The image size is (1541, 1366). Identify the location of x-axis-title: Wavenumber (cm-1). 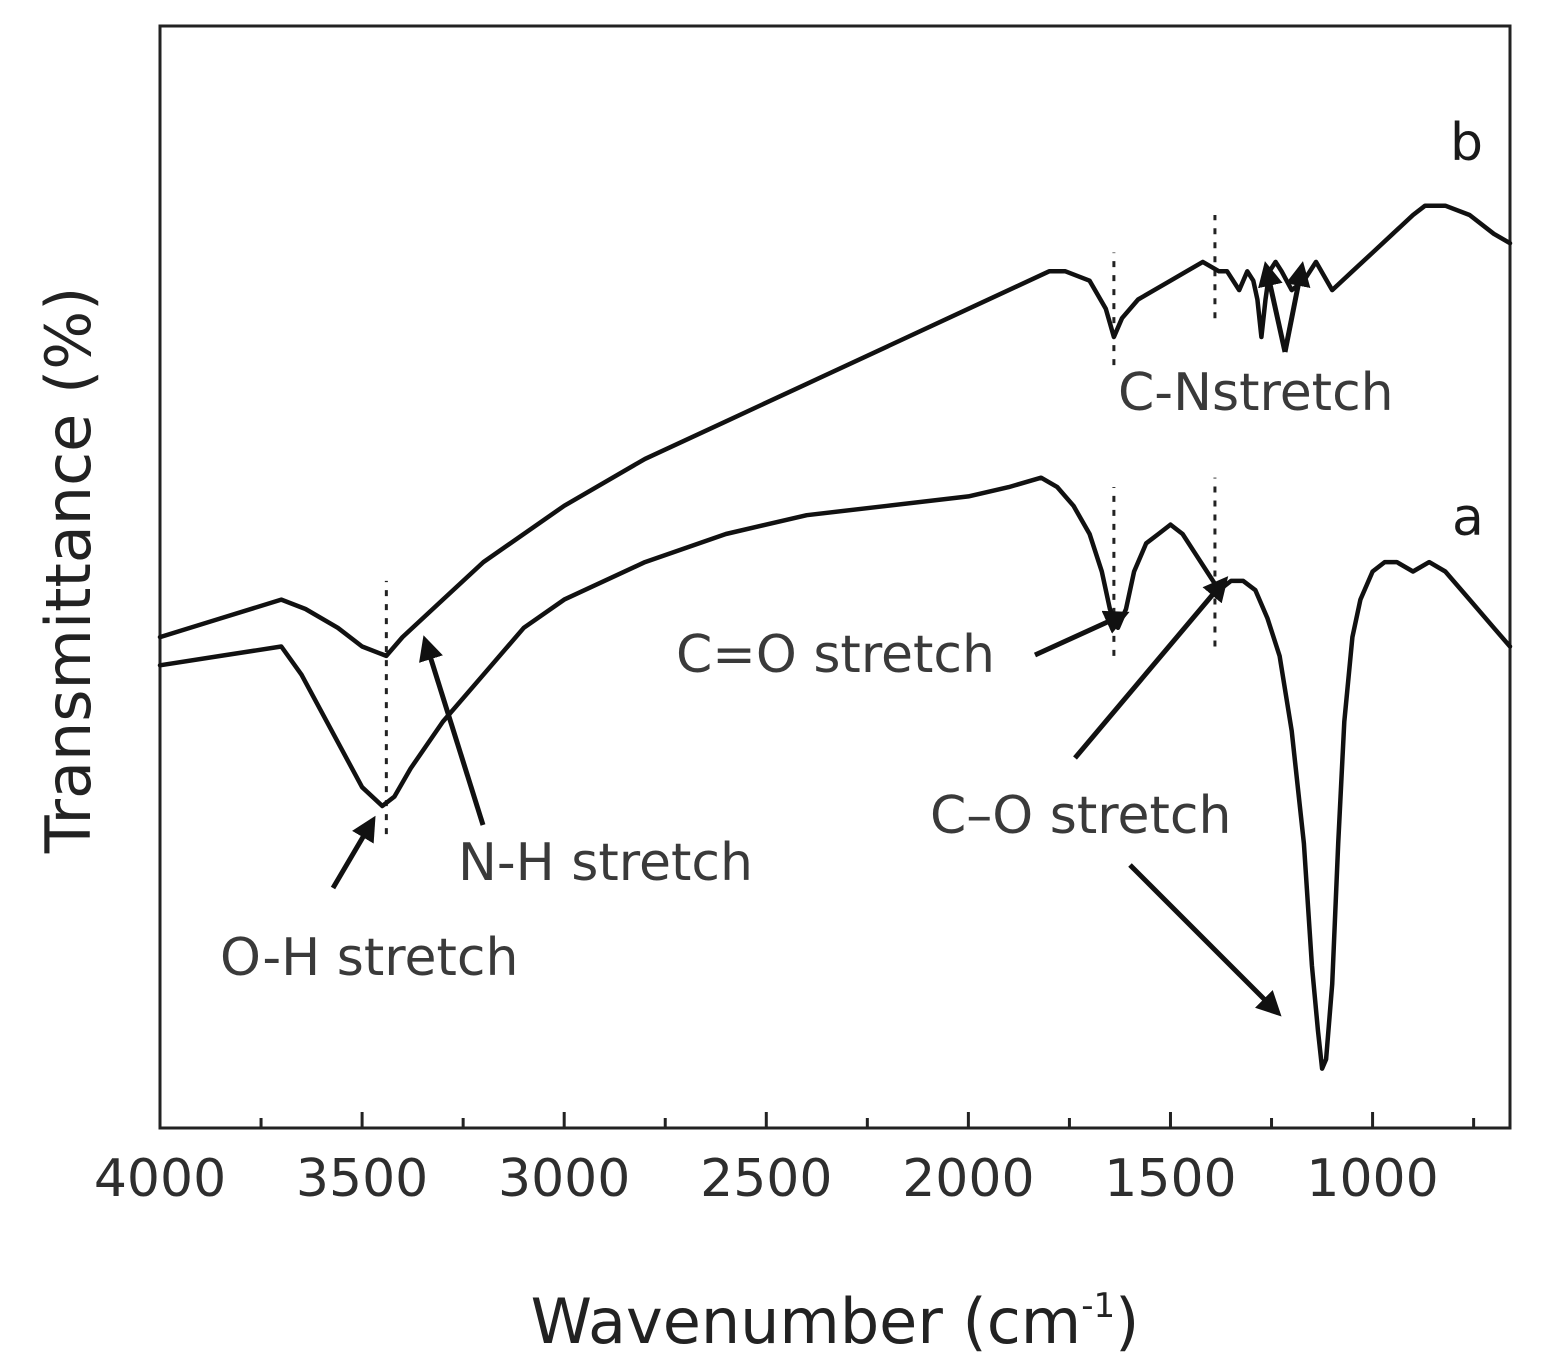
(835, 1321).